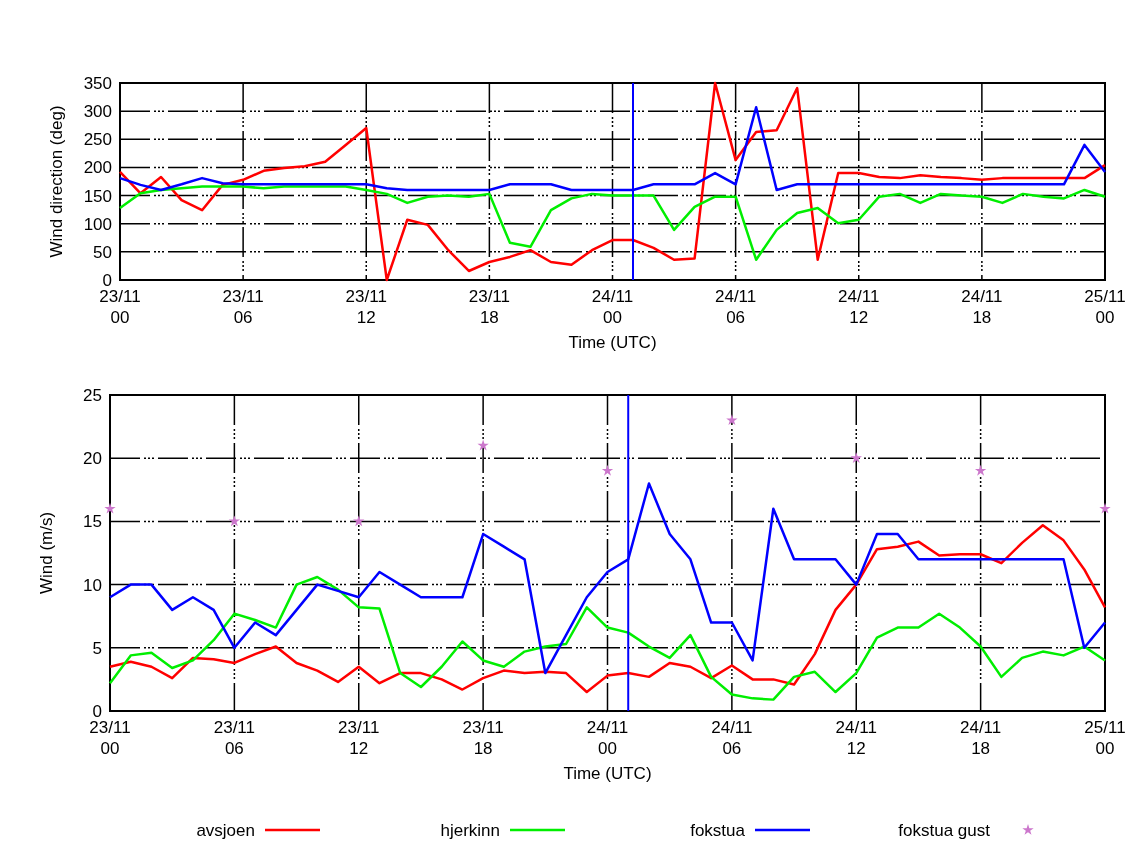 The width and height of the screenshot is (1145, 845). I want to click on y-tick-label: 50, so click(102, 252).